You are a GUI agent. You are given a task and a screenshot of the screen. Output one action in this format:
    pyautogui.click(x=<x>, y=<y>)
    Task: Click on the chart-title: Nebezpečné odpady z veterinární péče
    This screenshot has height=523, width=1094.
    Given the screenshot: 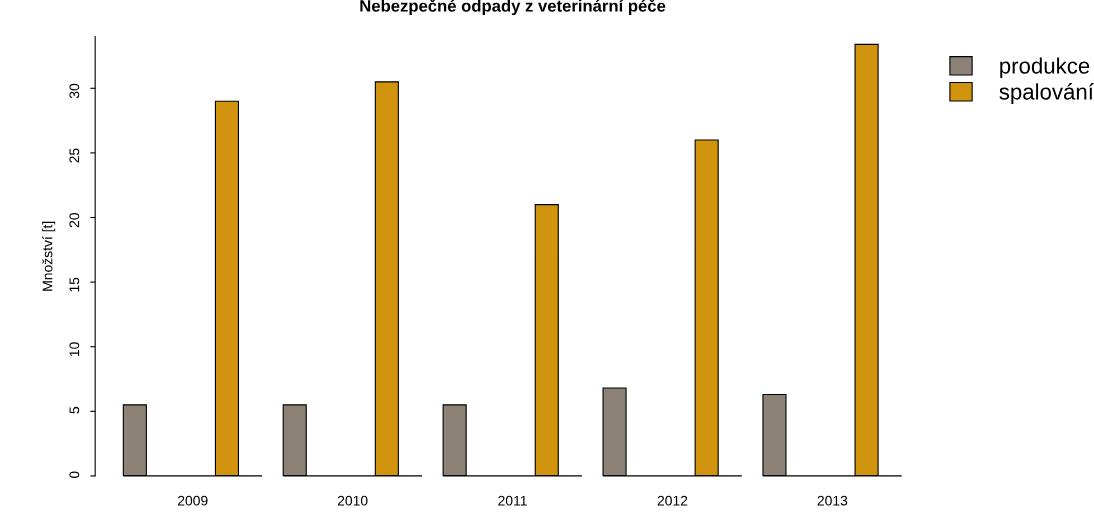 What is the action you would take?
    pyautogui.click(x=513, y=8)
    